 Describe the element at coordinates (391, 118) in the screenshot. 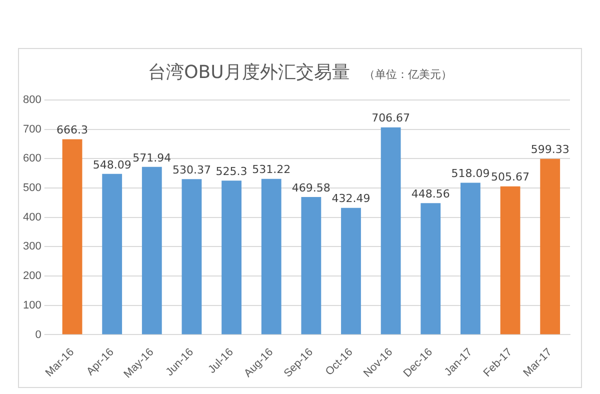

I see `data-label: 706.67` at that location.